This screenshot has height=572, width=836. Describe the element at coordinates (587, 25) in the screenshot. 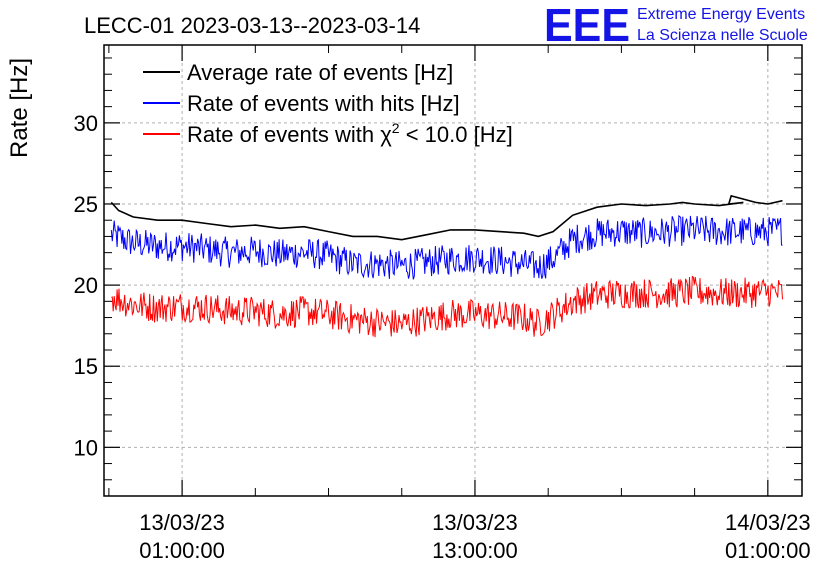

I see `eee-logo-letters: EEE` at that location.